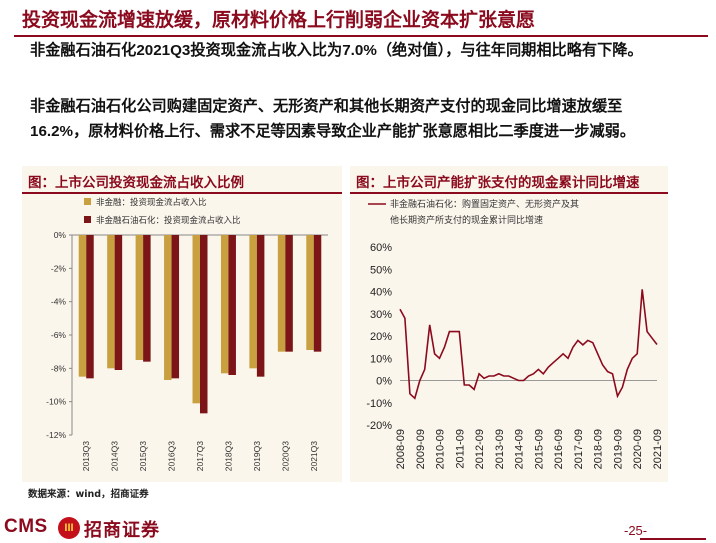 The image size is (716, 543). I want to click on series-line, so click(528, 344).